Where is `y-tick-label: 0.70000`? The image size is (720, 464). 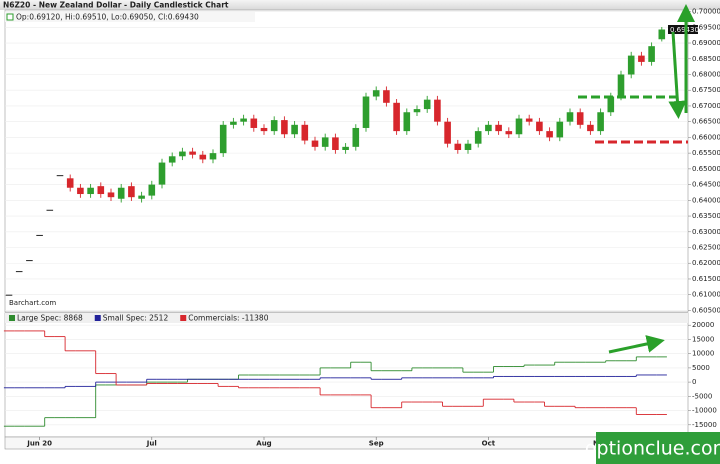 y-tick-label: 0.70000 is located at coordinates (706, 12).